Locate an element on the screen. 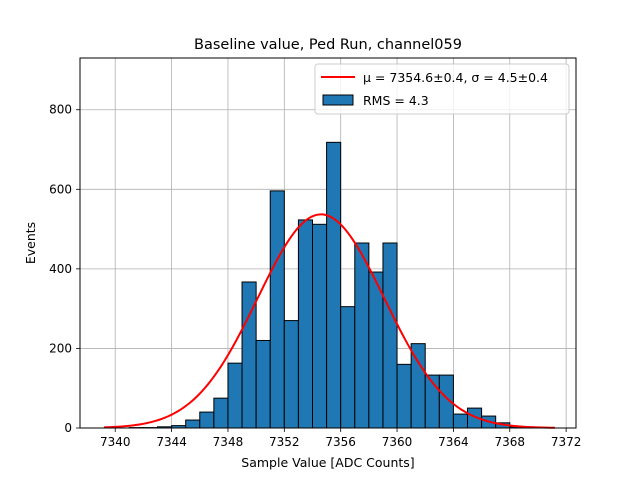  y-tick-label: 400 is located at coordinates (60, 269).